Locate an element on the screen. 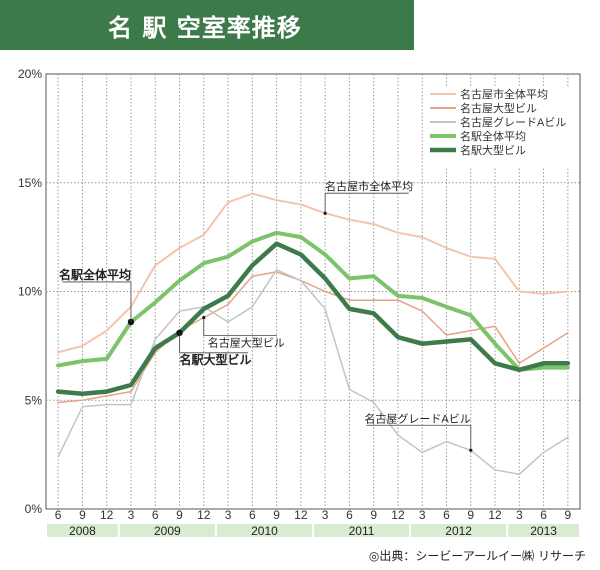 The width and height of the screenshot is (600, 570). legend-box is located at coordinates (498, 127).